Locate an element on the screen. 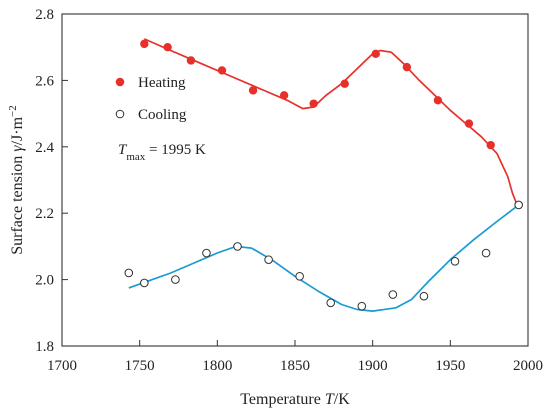 The height and width of the screenshot is (414, 550). y-tick-label: 2.0 is located at coordinates (44, 281).